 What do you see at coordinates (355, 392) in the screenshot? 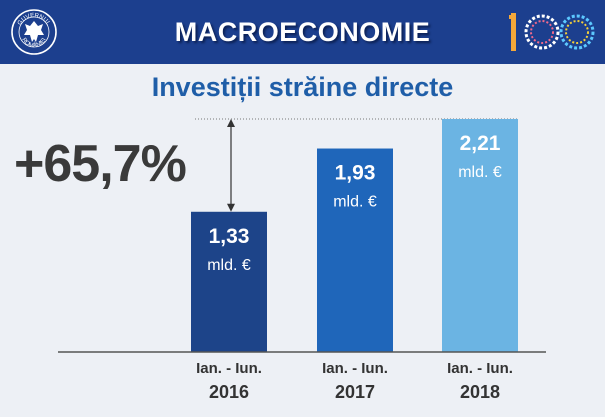
I see `year-label-2017: 2017` at bounding box center [355, 392].